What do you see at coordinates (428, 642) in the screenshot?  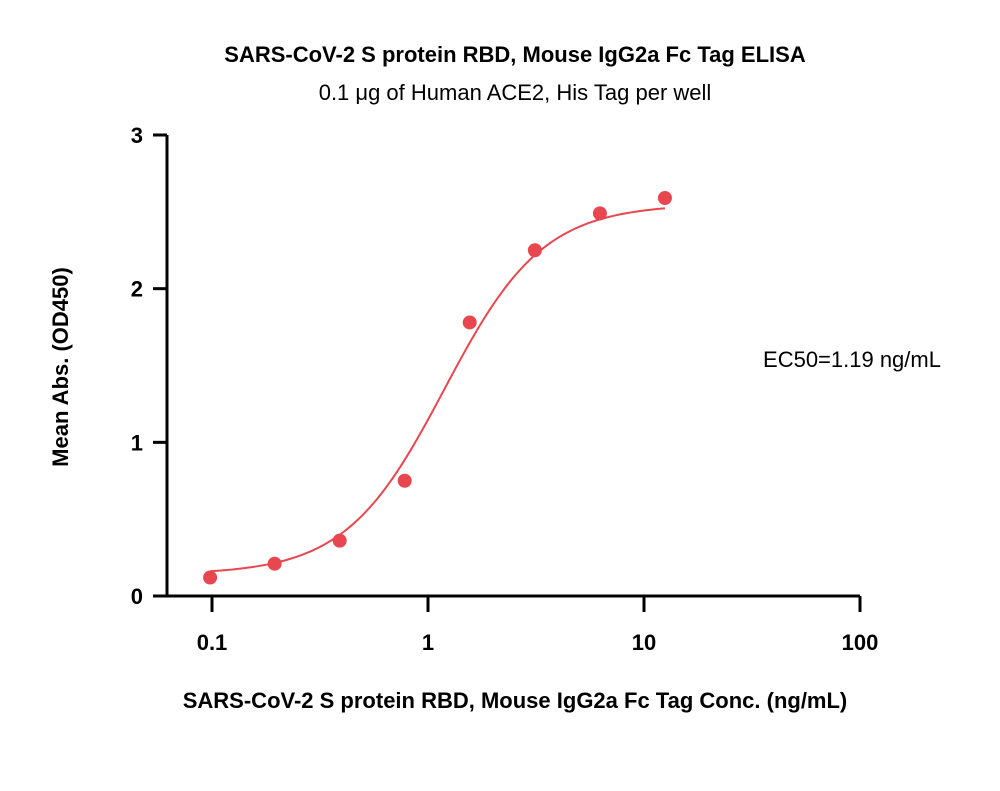 I see `x-tick-label: 1` at bounding box center [428, 642].